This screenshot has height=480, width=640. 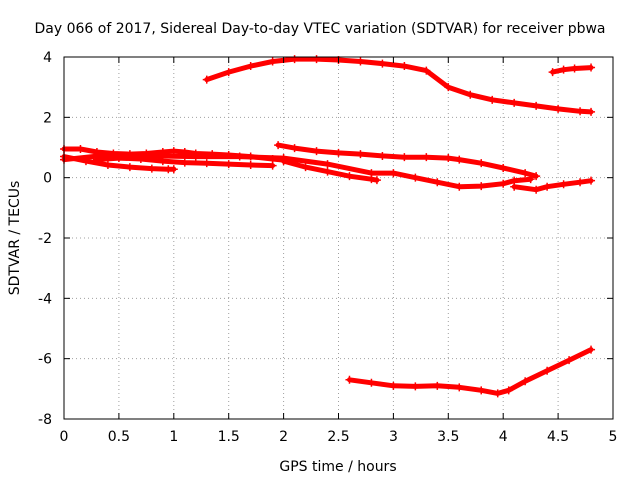 I want to click on y-tick-label: -4, so click(x=45, y=299).